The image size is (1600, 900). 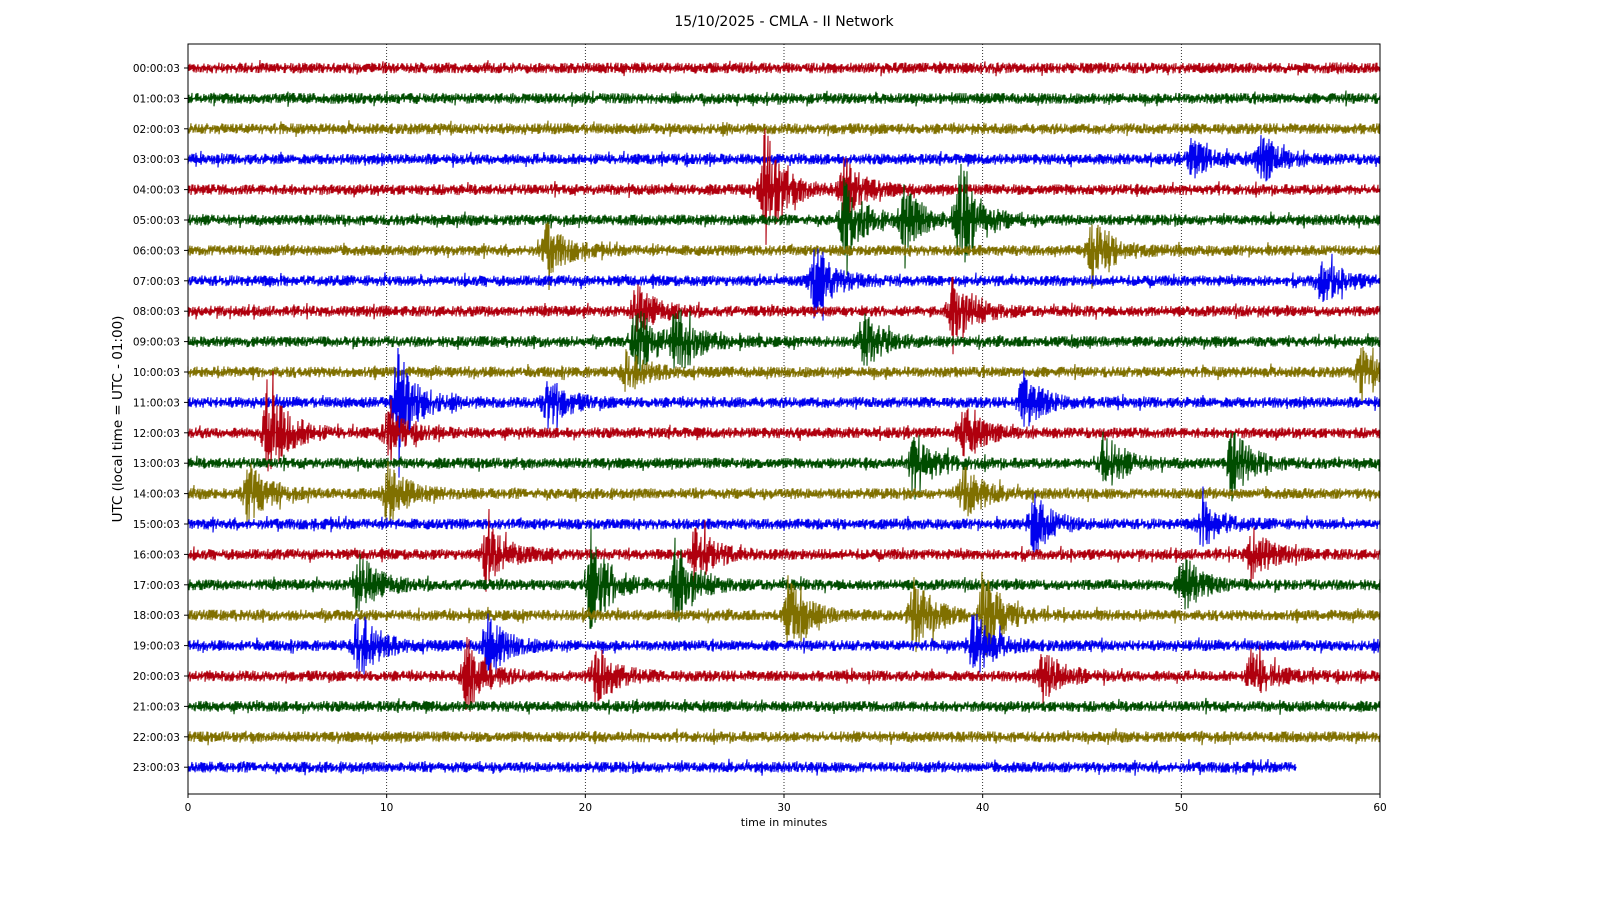 What do you see at coordinates (156, 647) in the screenshot?
I see `y-tick-label-19: 19:00:03` at bounding box center [156, 647].